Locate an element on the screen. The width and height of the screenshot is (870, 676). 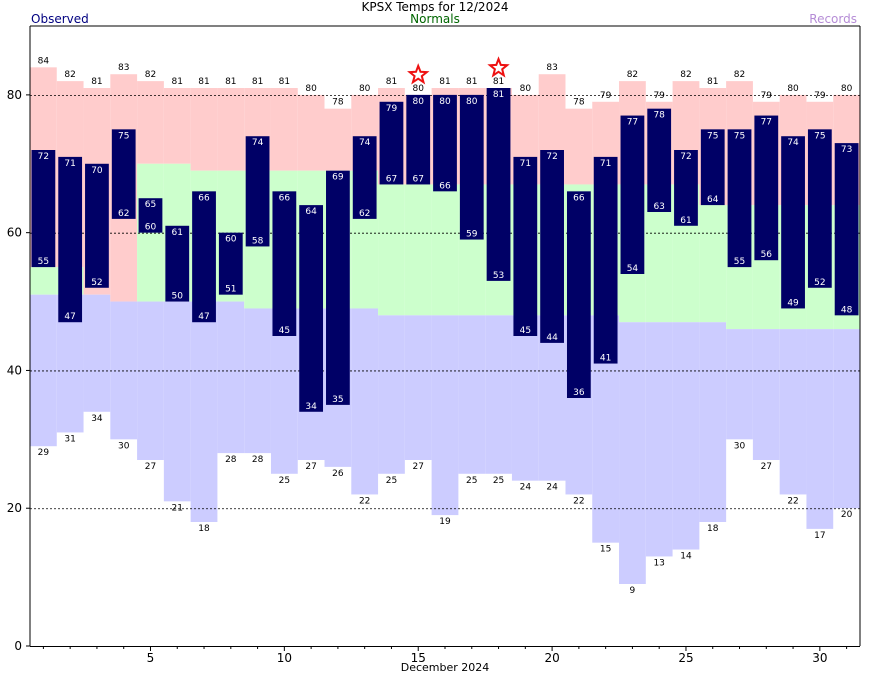
record-high-label: 78 is located at coordinates (338, 103).